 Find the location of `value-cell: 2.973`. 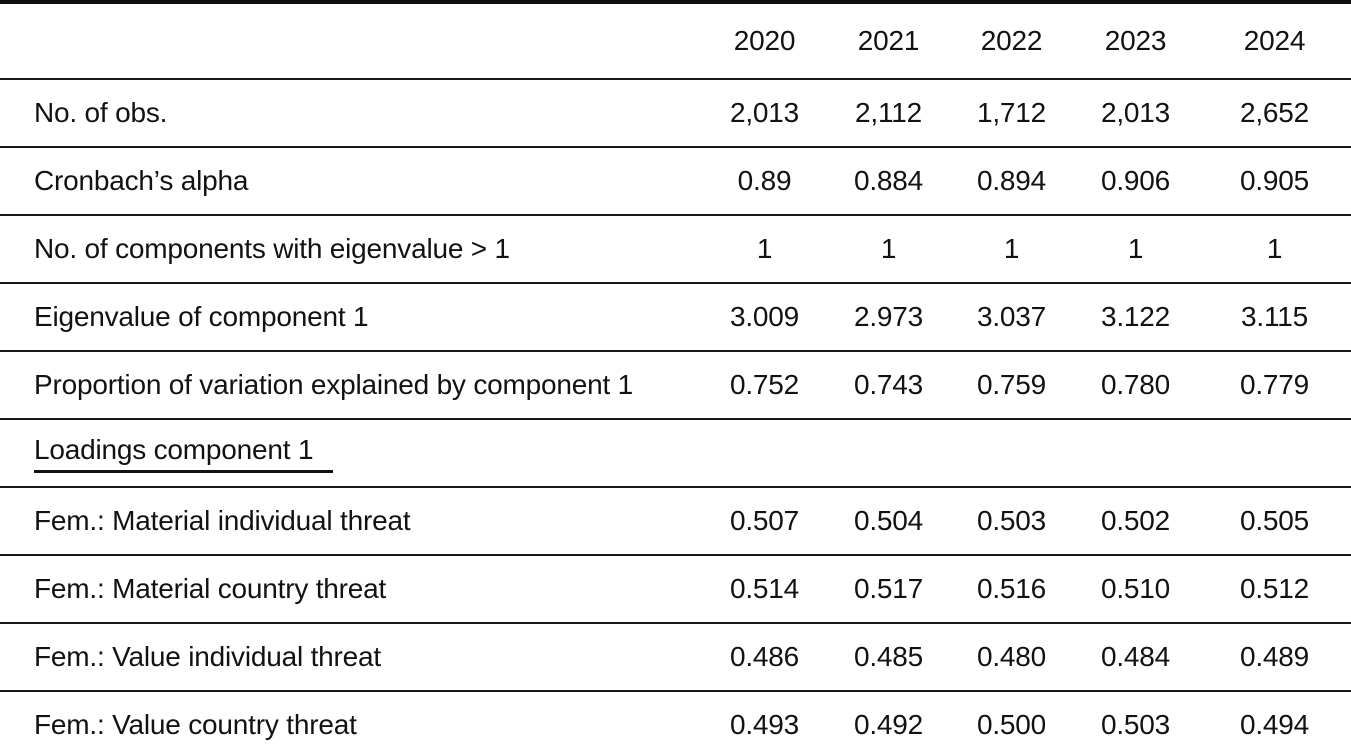

value-cell: 2.973 is located at coordinates (888, 317).